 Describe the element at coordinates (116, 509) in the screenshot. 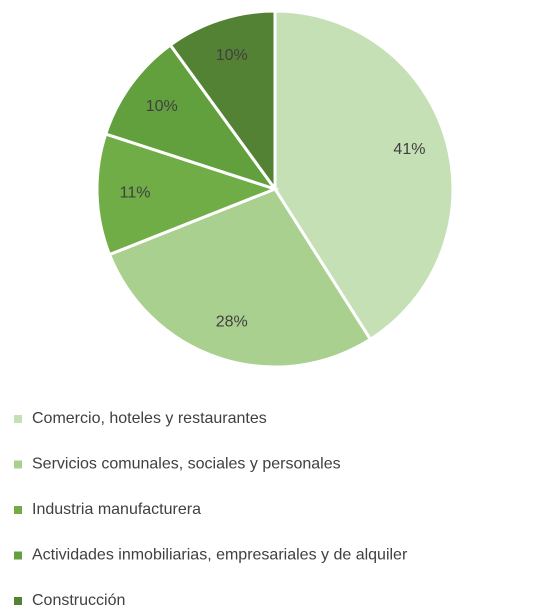

I see `legend-label: Industria manufacturera` at that location.